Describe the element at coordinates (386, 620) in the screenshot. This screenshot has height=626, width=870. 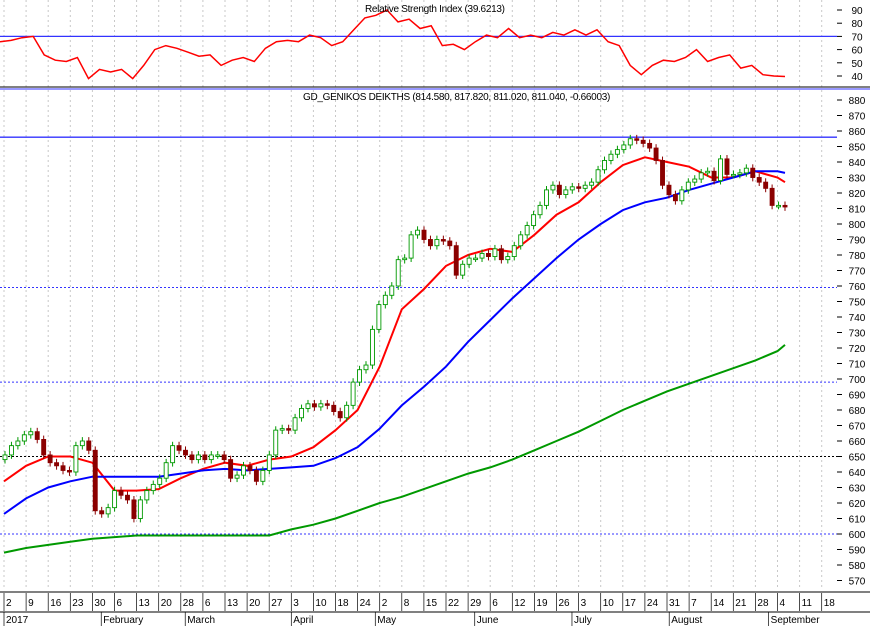
I see `month-label: May` at that location.